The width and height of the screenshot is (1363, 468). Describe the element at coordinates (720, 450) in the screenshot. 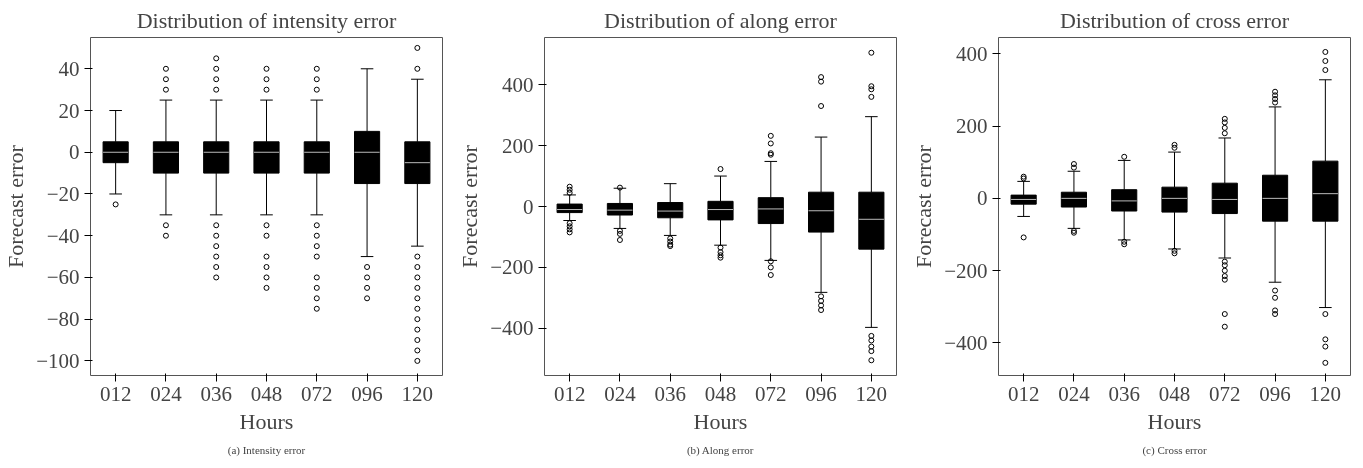

I see `text: (b) Along error` at that location.